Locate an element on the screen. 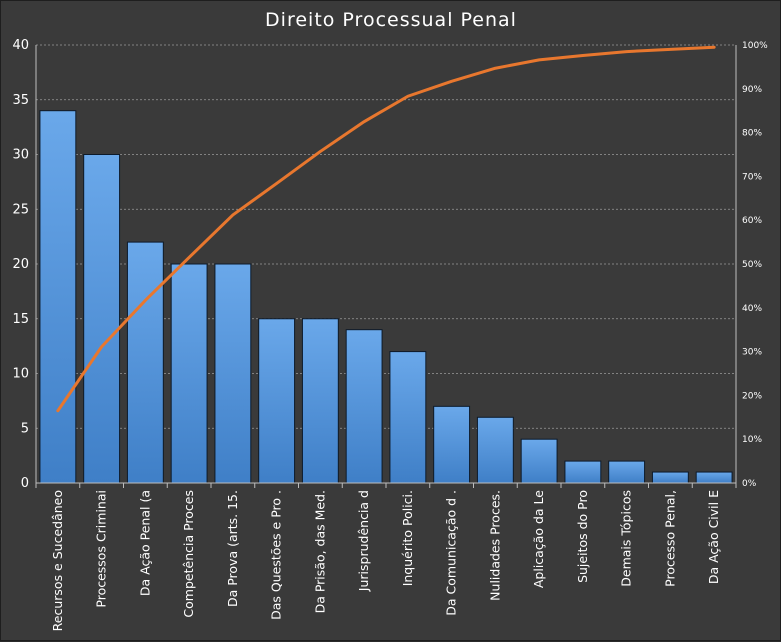 Image resolution: width=781 pixels, height=642 pixels. x-tick-label: Demais Tópicos is located at coordinates (626, 538).